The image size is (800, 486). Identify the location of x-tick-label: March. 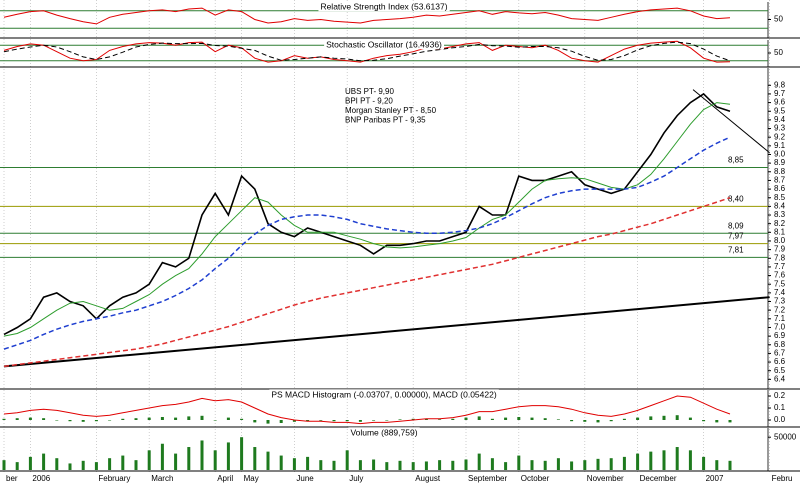
(162, 478).